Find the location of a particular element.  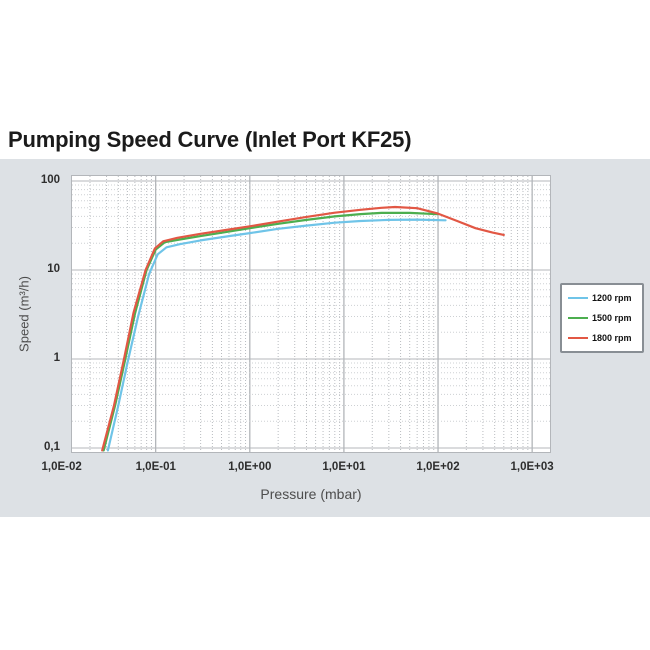

legend-label: 1800 rpm is located at coordinates (612, 338).